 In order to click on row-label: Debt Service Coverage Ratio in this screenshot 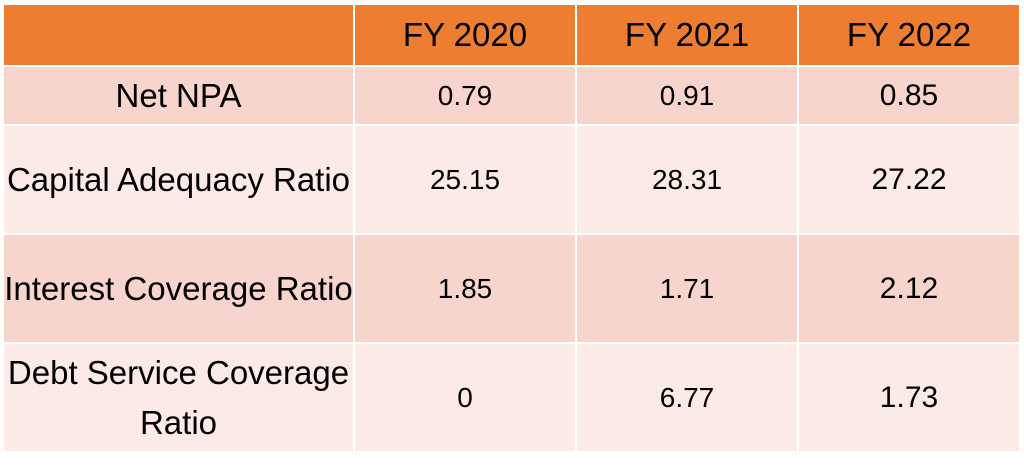, I will do `click(178, 397)`.